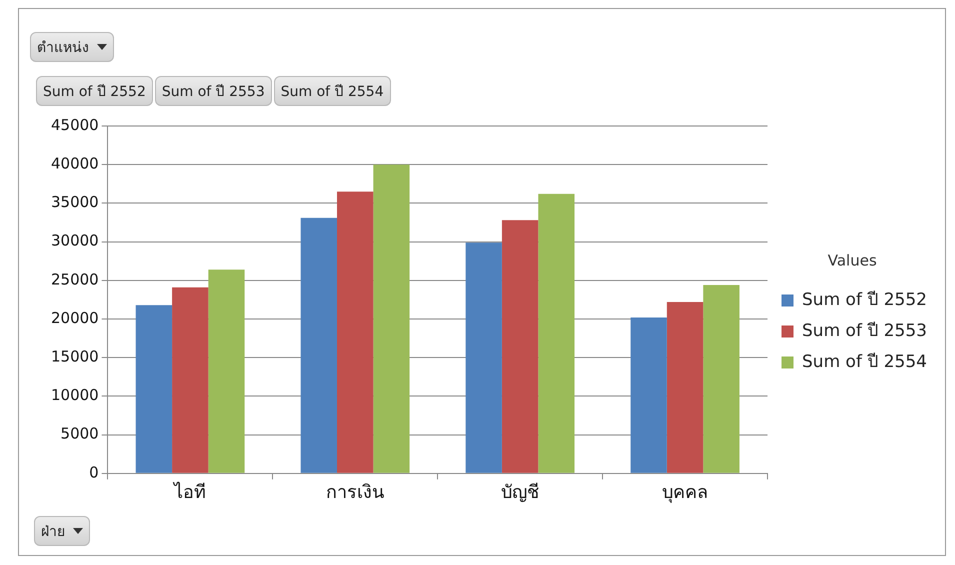  I want to click on text: Sum of ปี 2553, so click(213, 91).